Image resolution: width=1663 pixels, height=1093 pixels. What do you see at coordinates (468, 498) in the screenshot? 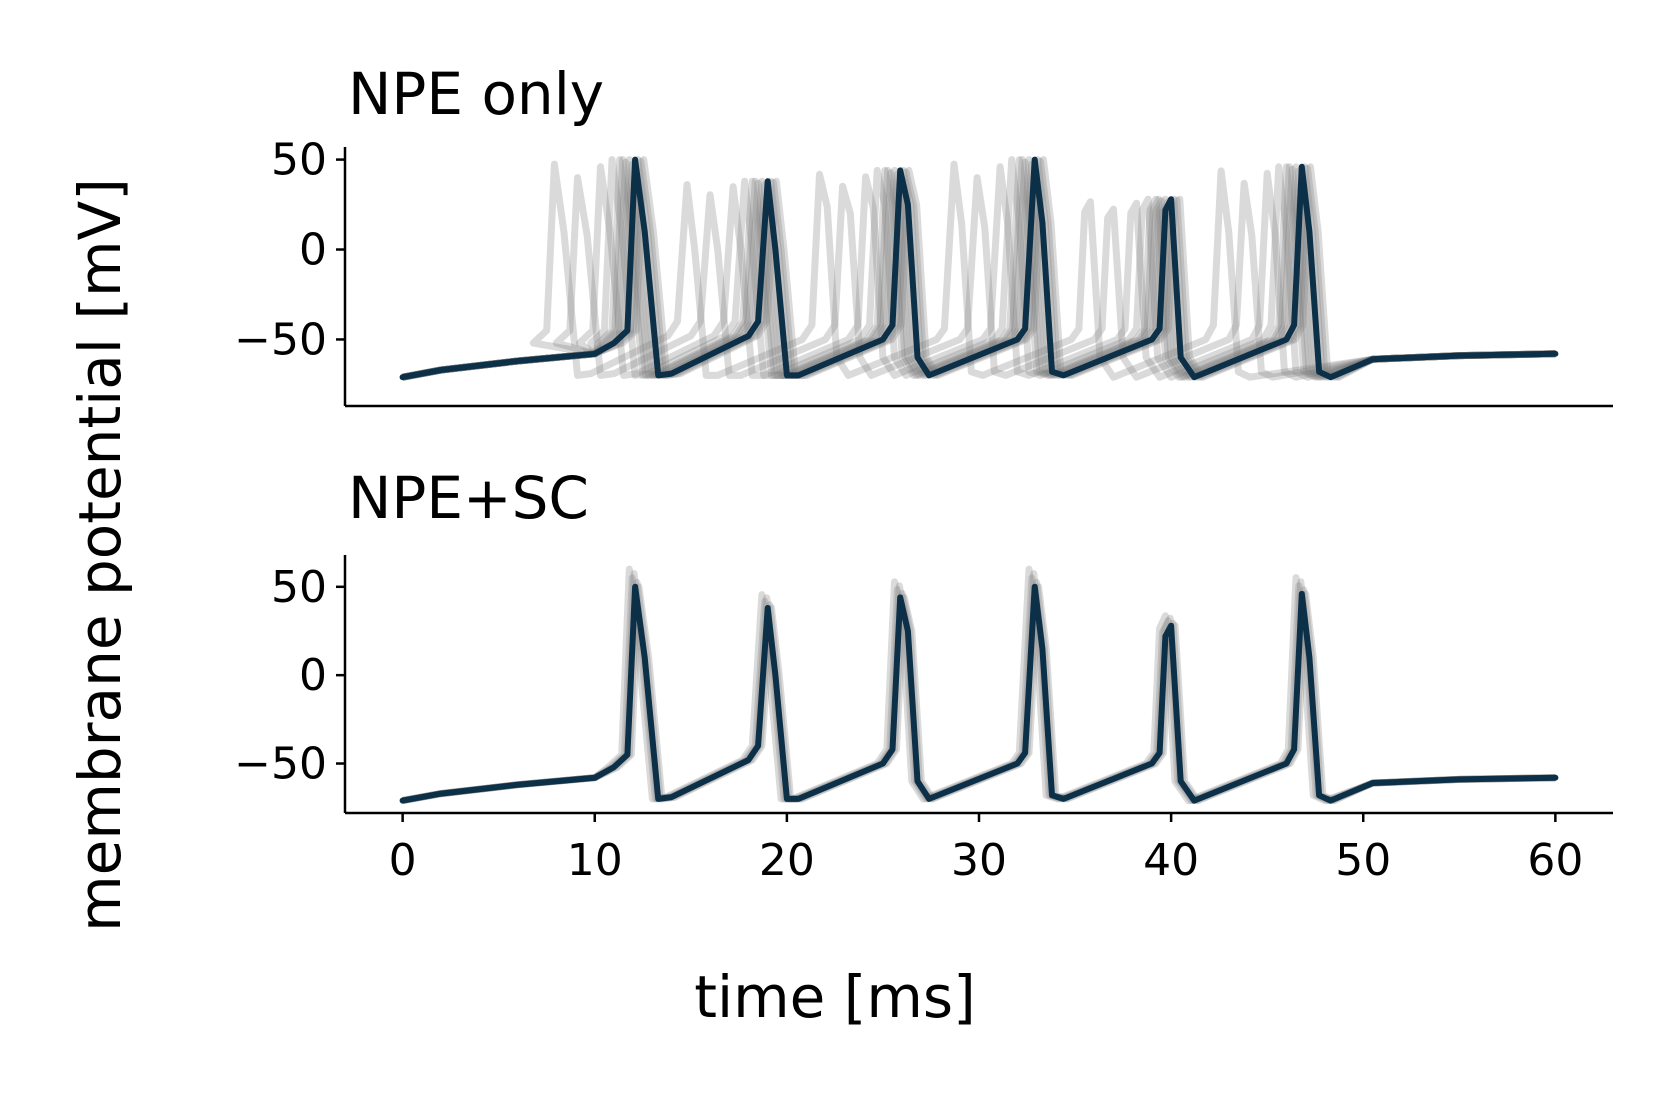
I see `panel-title: NPE+SC` at bounding box center [468, 498].